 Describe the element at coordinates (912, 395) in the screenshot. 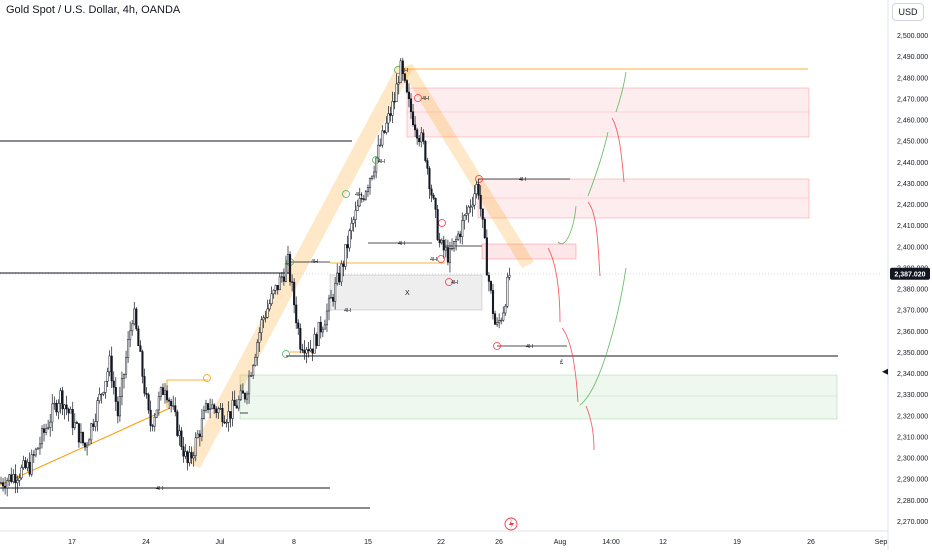

I see `price-tick-label: 2,330.000` at that location.